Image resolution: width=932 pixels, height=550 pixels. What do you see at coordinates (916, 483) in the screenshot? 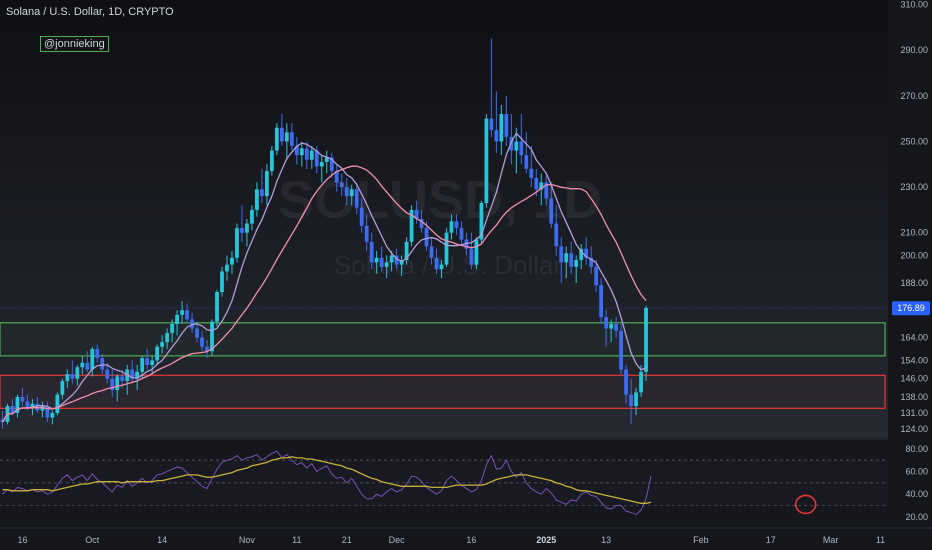
I see `rsi-axis: 20.00 40.00 60.00 80.00` at bounding box center [916, 483].